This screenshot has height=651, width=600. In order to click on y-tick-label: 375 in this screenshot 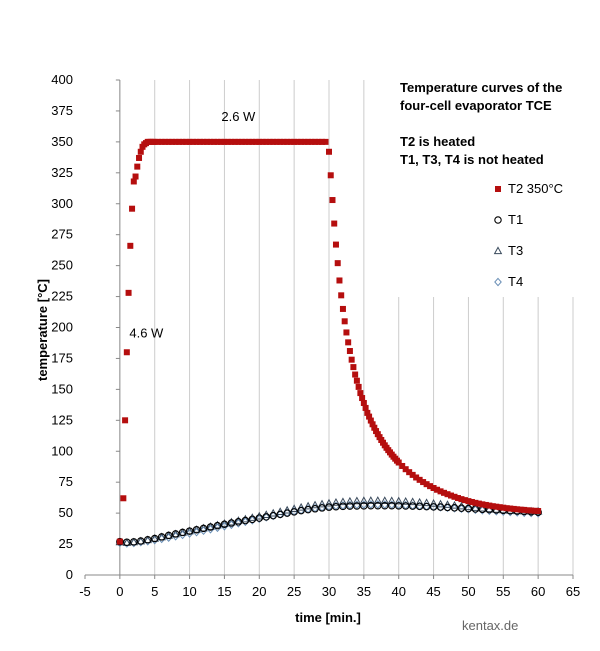, I will do `click(62, 110)`.